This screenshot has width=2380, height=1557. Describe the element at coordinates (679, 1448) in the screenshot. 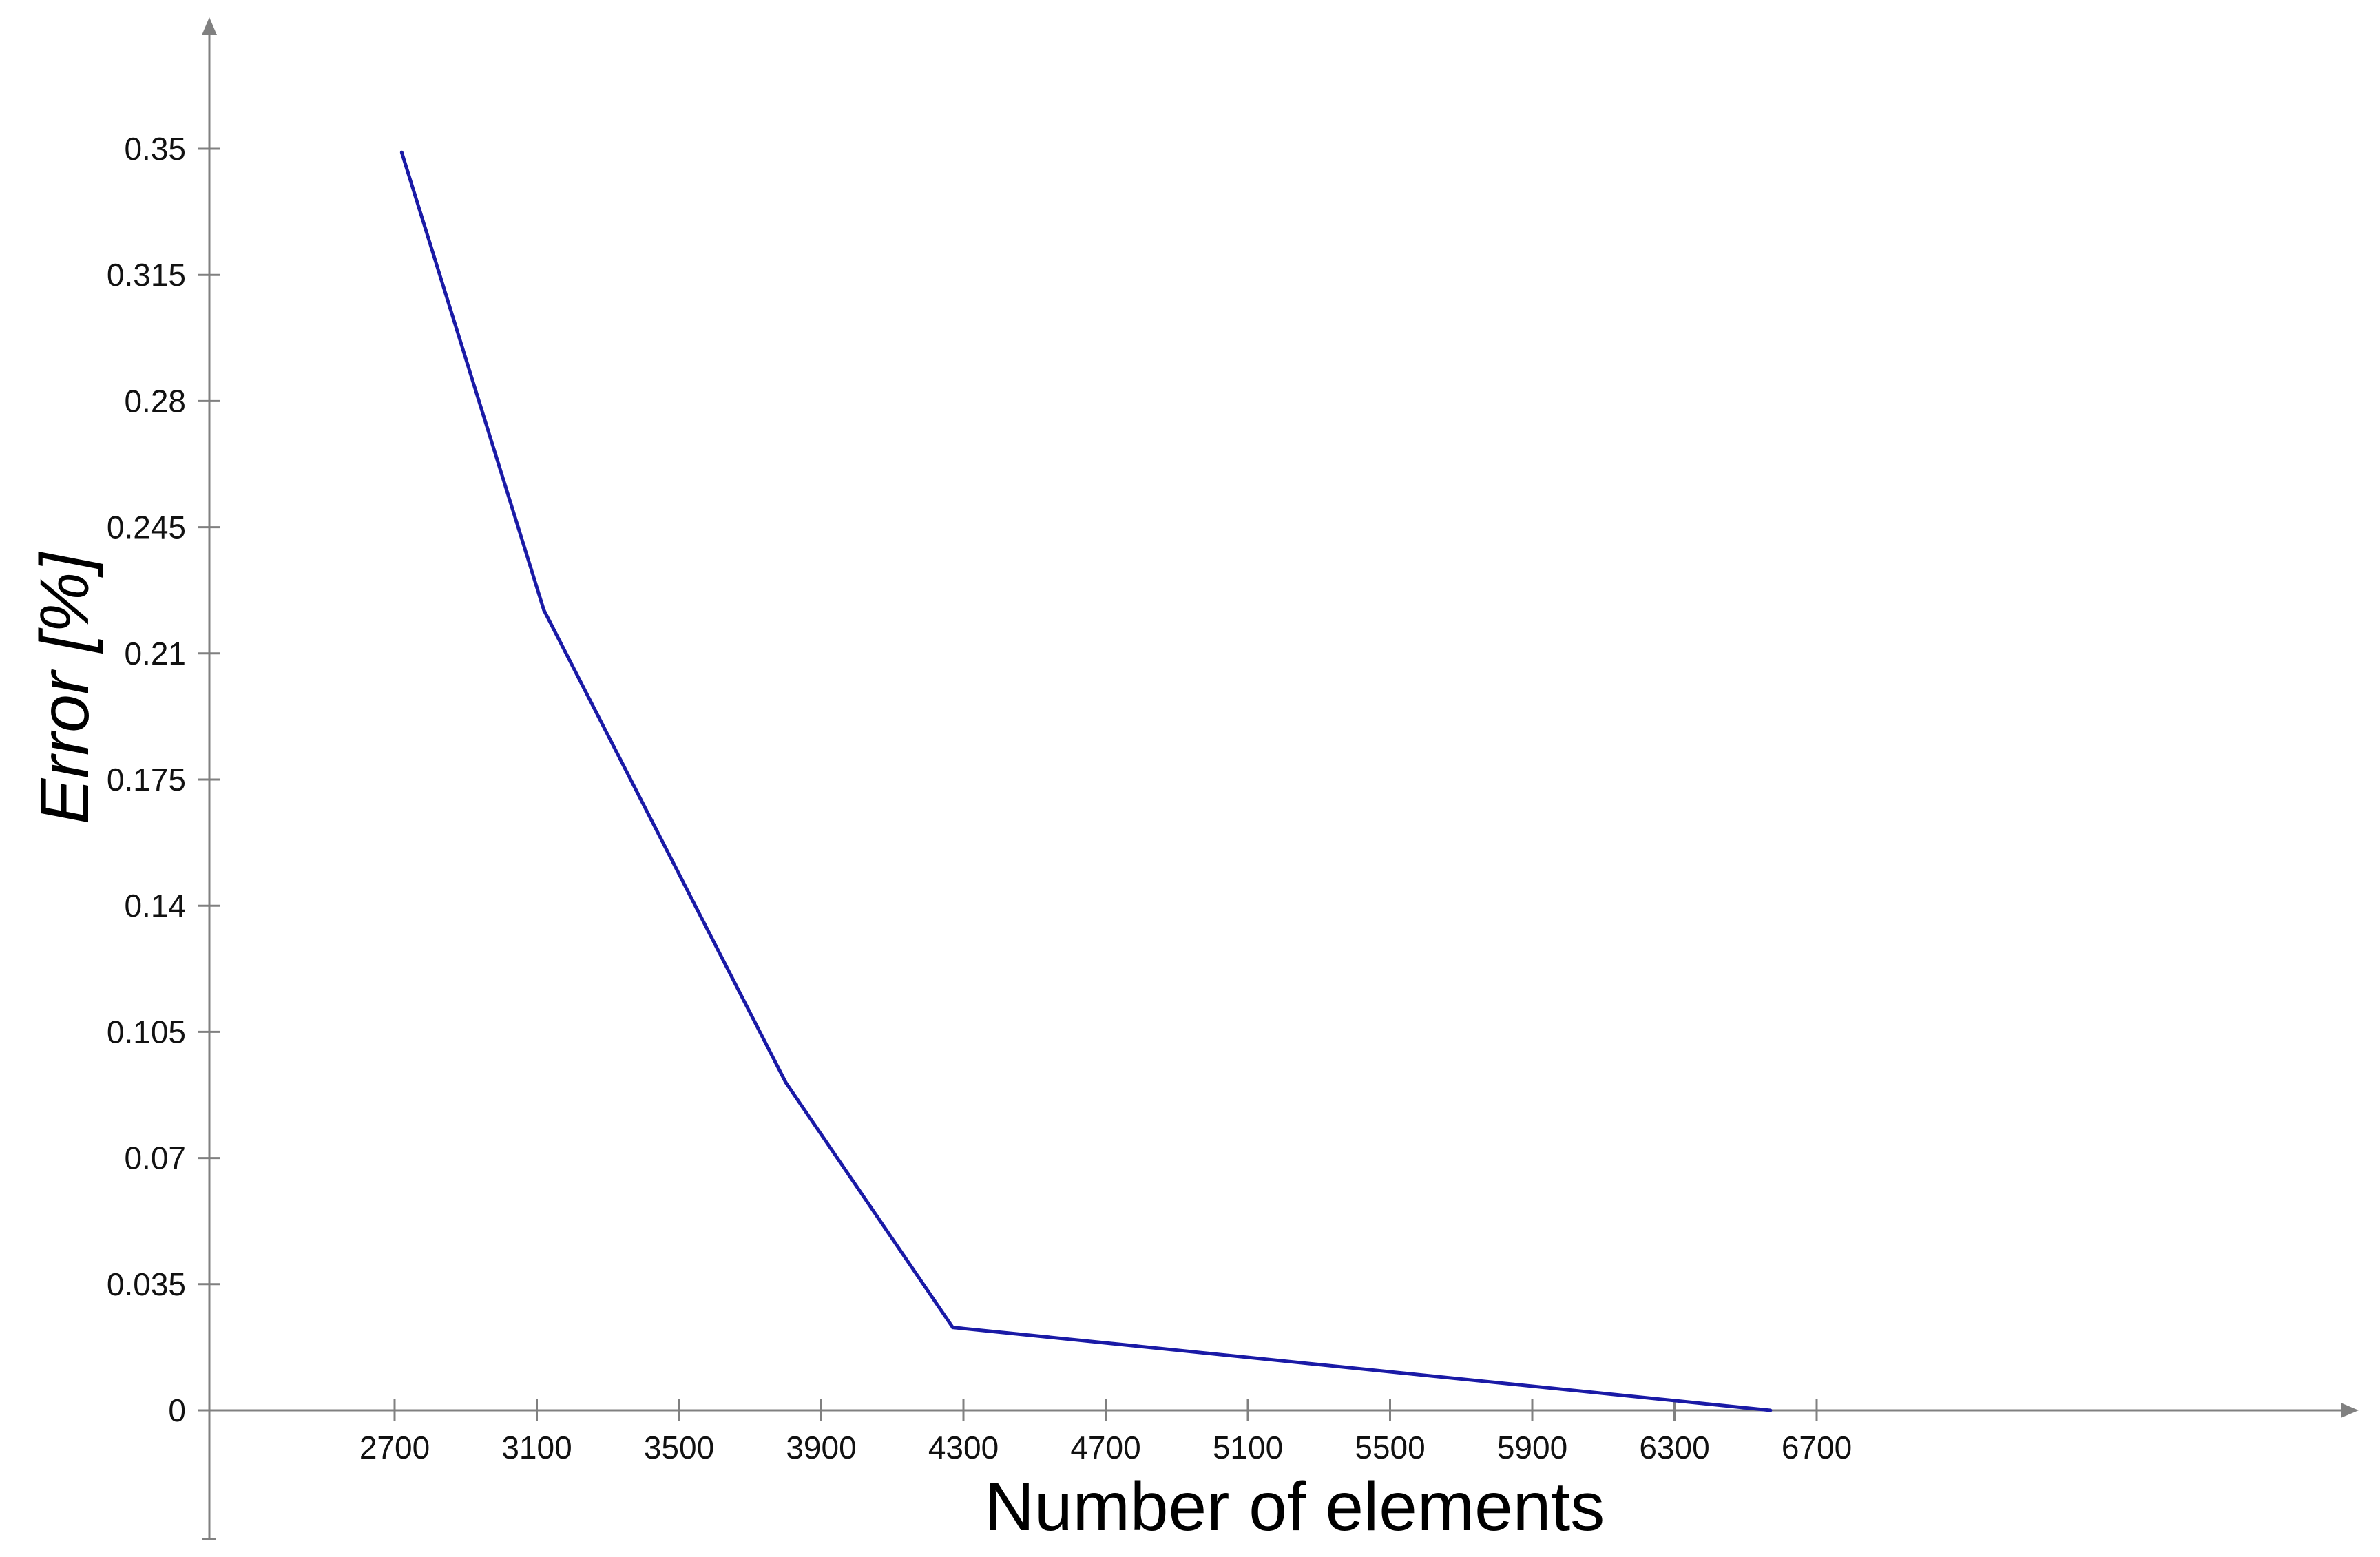

I see `x-tick-label: 3500` at that location.